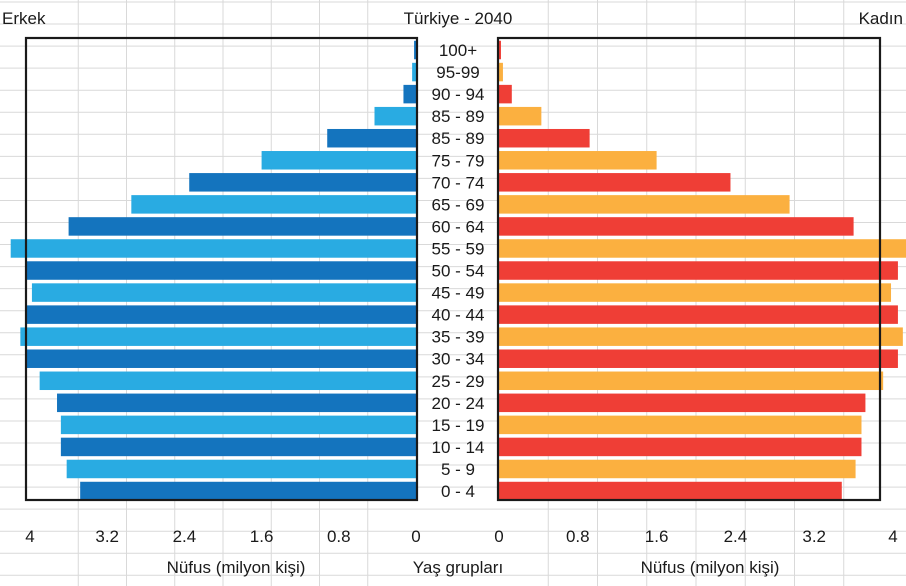 This screenshot has width=906, height=586. What do you see at coordinates (29, 536) in the screenshot?
I see `x-tick-label-left: 4` at bounding box center [29, 536].